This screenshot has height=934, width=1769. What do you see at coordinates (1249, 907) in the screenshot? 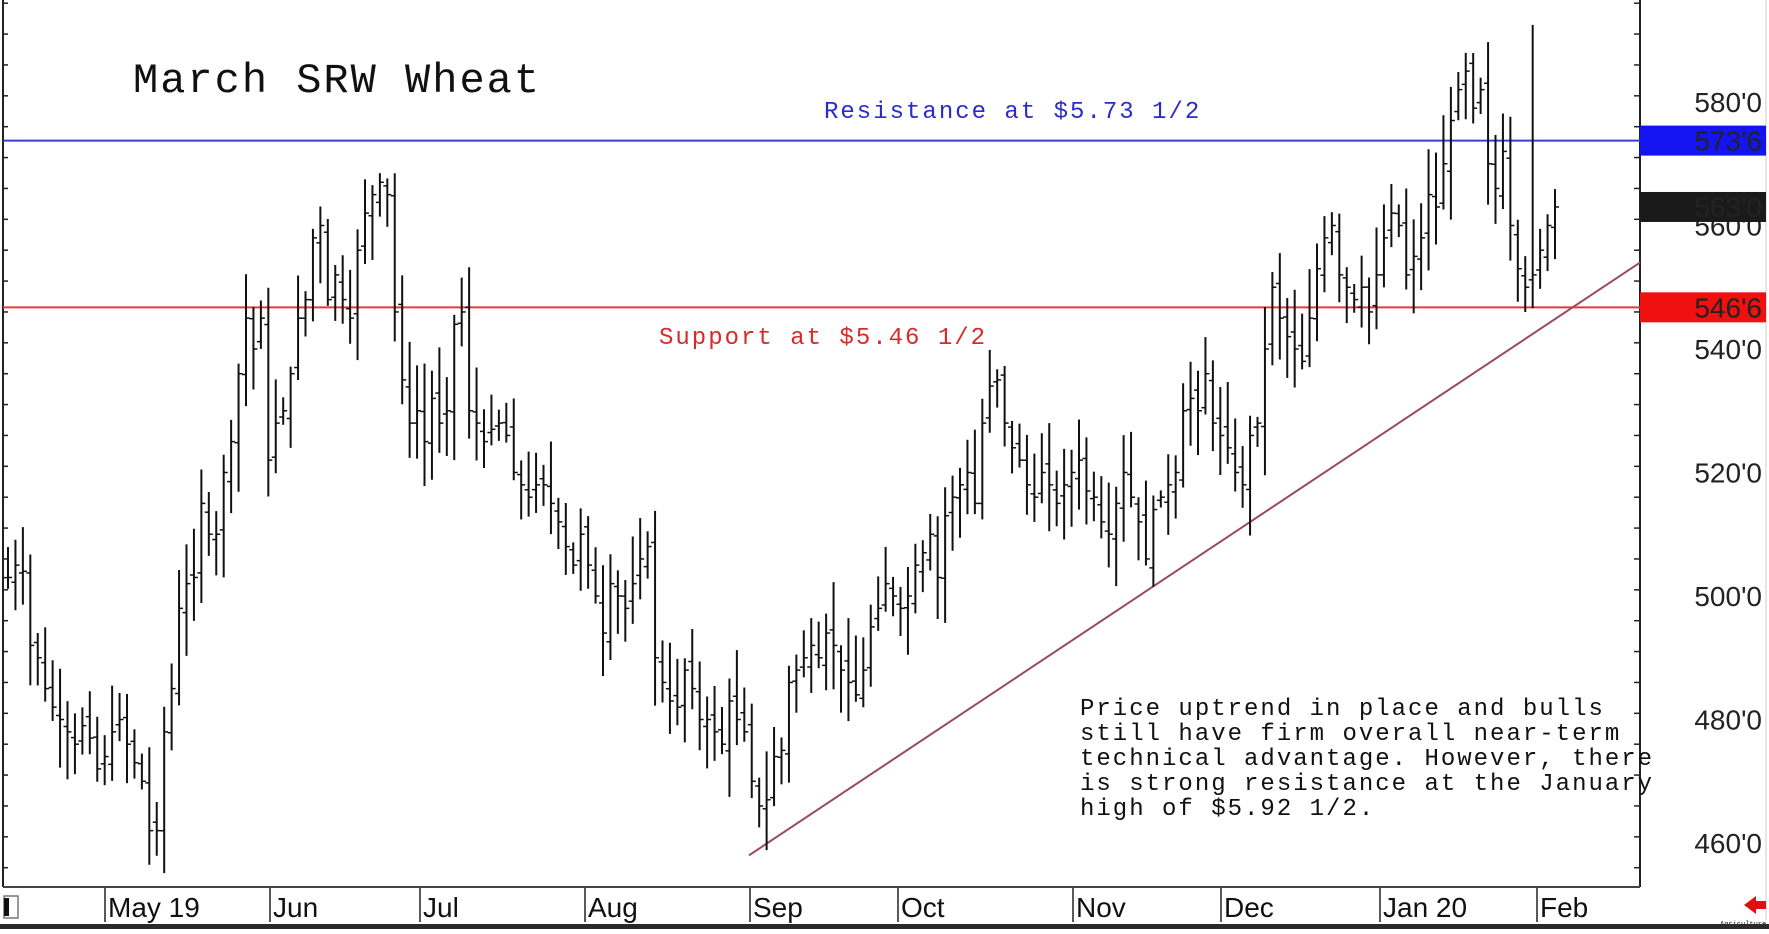
I see `x-tick-label: Dec` at bounding box center [1249, 907].